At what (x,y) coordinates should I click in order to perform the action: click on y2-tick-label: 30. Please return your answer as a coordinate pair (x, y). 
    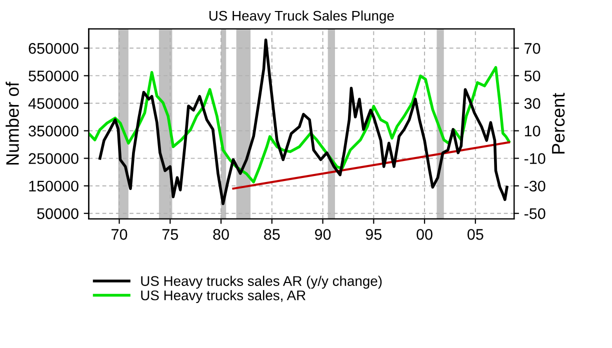
    Looking at the image, I should click on (532, 103).